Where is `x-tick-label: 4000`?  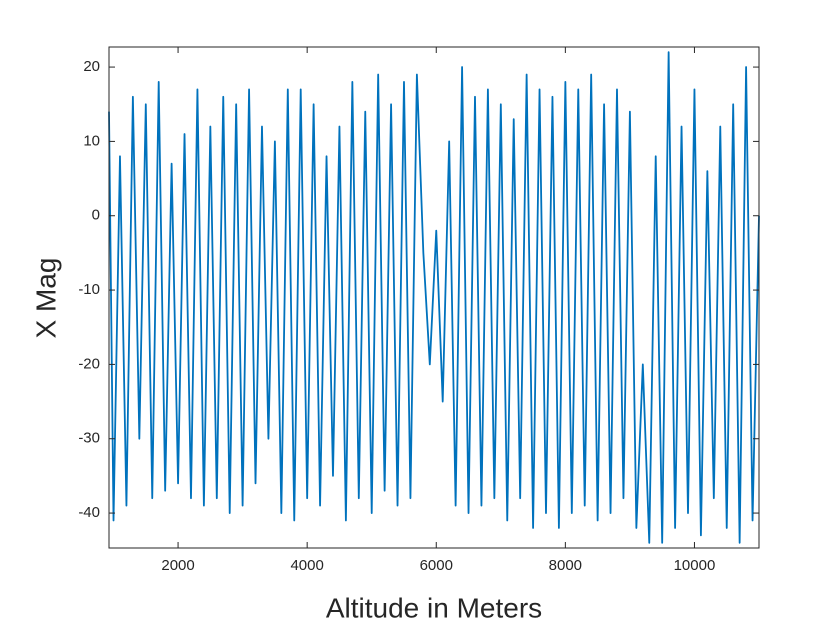 x-tick-label: 4000 is located at coordinates (306, 565).